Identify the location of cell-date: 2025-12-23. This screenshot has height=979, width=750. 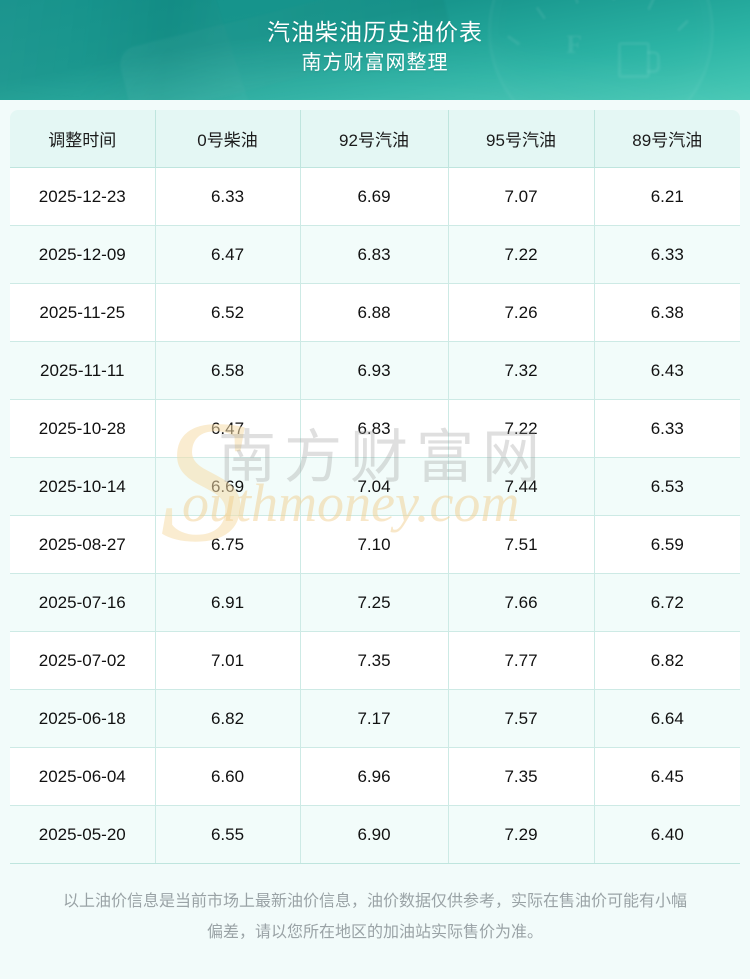
(83, 196).